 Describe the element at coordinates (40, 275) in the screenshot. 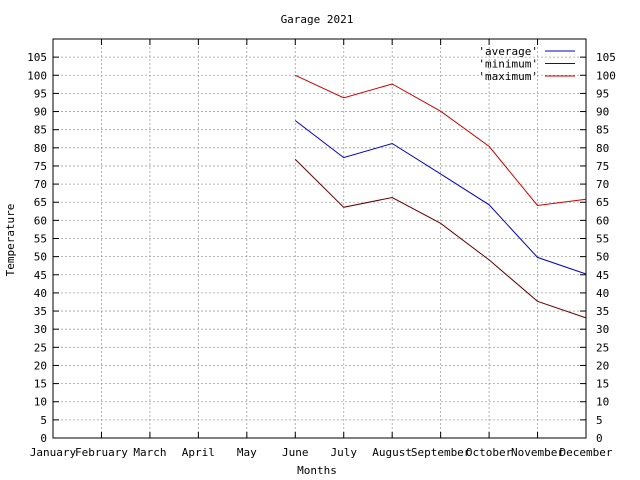

I see `y-tick-label: 45` at that location.